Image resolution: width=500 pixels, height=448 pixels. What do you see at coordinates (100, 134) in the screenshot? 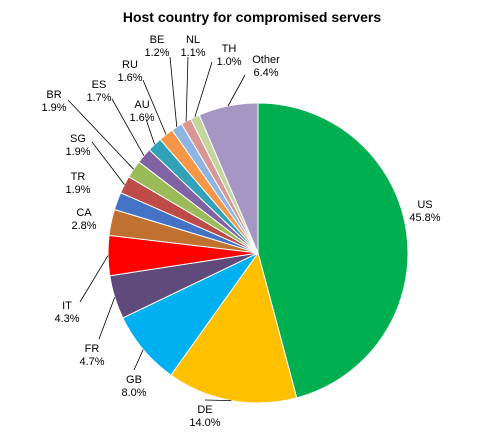
I see `leader-line-br` at bounding box center [100, 134].